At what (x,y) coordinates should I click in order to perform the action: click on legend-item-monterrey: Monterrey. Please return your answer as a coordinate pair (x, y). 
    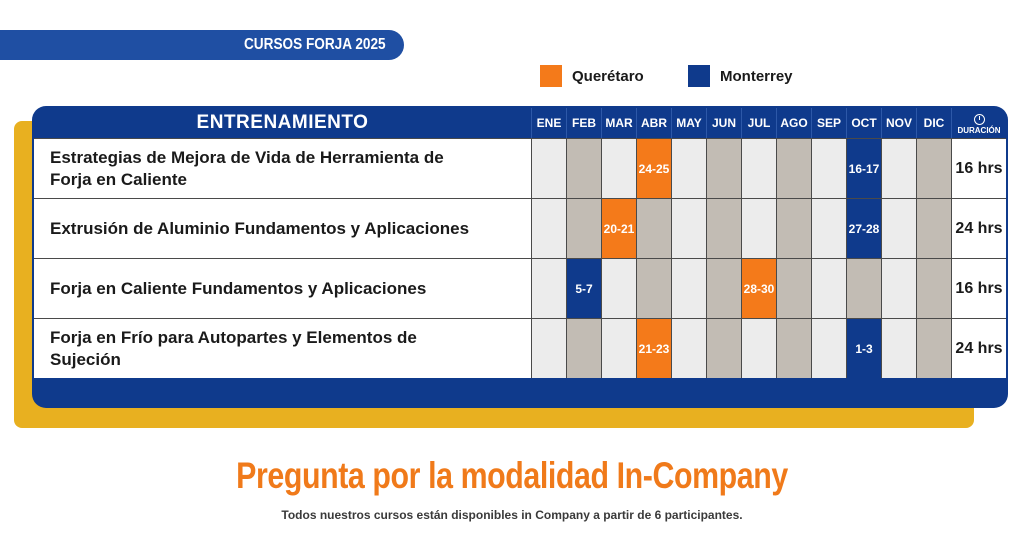
    Looking at the image, I should click on (740, 76).